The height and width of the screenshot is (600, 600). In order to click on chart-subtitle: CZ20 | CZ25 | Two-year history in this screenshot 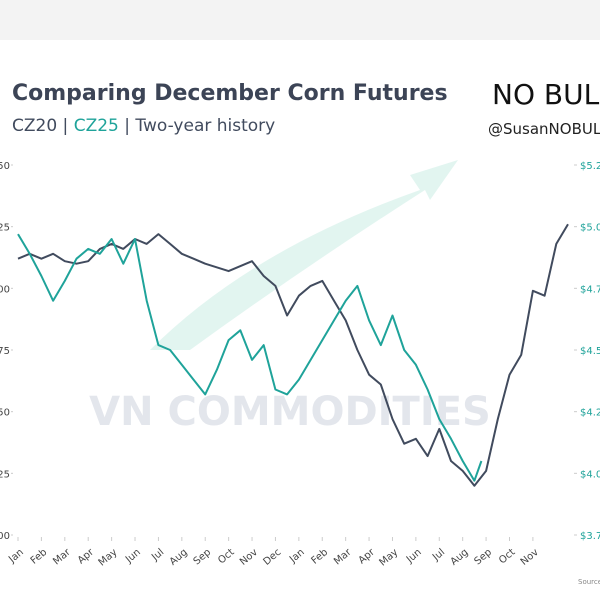, I will do `click(143, 126)`.